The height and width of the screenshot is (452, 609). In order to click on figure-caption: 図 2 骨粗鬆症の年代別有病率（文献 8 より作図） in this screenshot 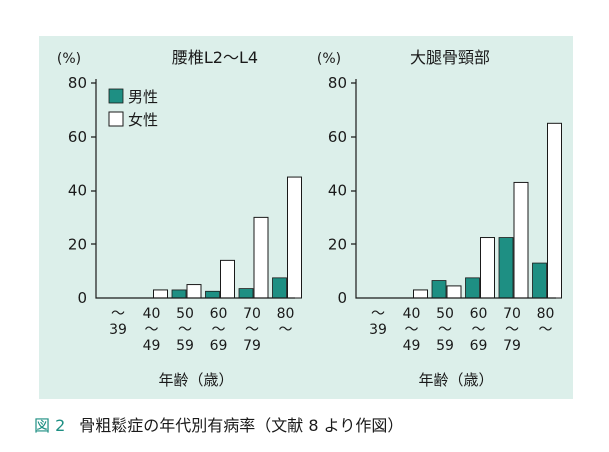, I will do `click(218, 424)`.